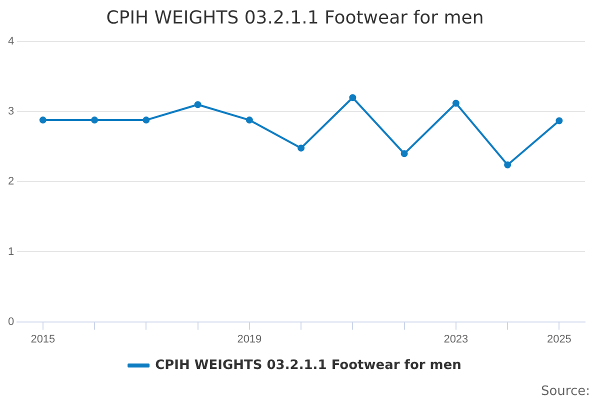  What do you see at coordinates (456, 339) in the screenshot?
I see `x-tick-label: 2023` at bounding box center [456, 339].